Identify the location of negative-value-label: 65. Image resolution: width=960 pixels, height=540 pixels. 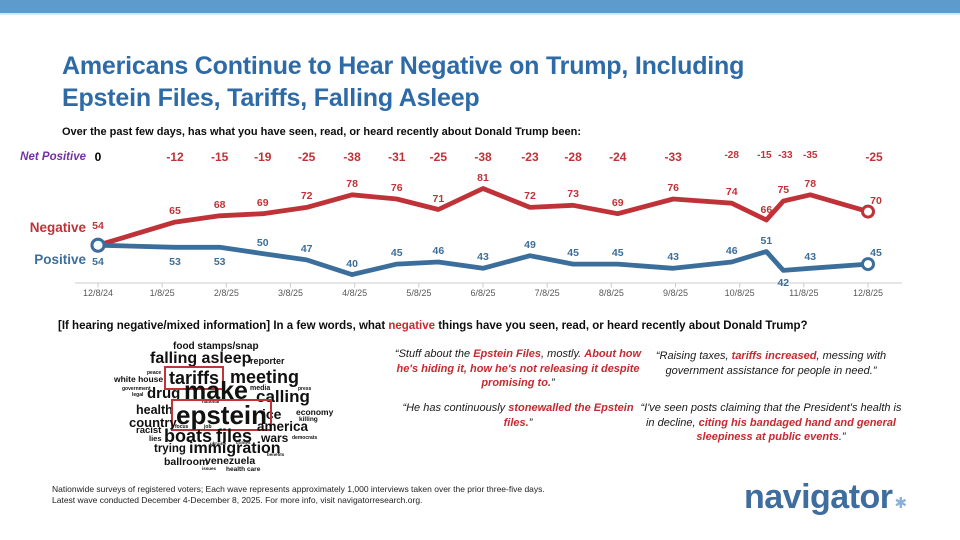
(175, 211).